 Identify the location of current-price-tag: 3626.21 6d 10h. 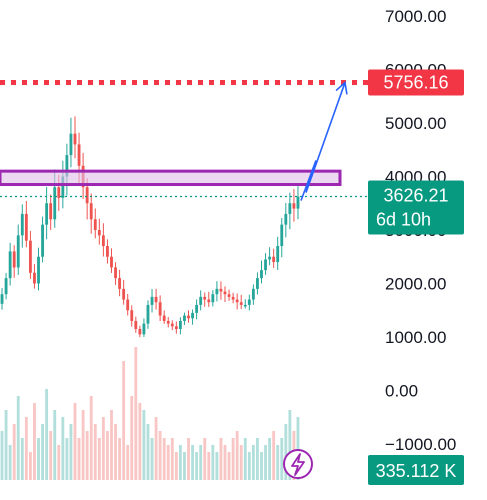
(416, 207).